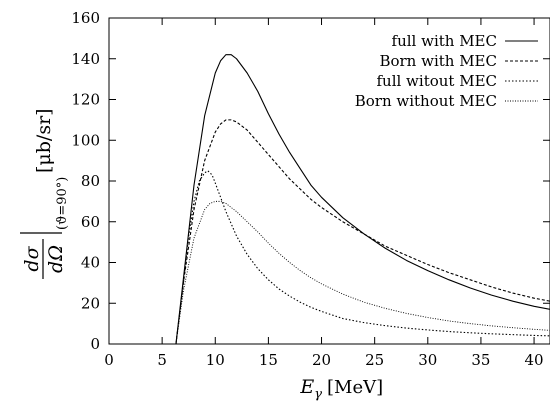  Describe the element at coordinates (427, 360) in the screenshot. I see `x-tick-label: 30` at that location.